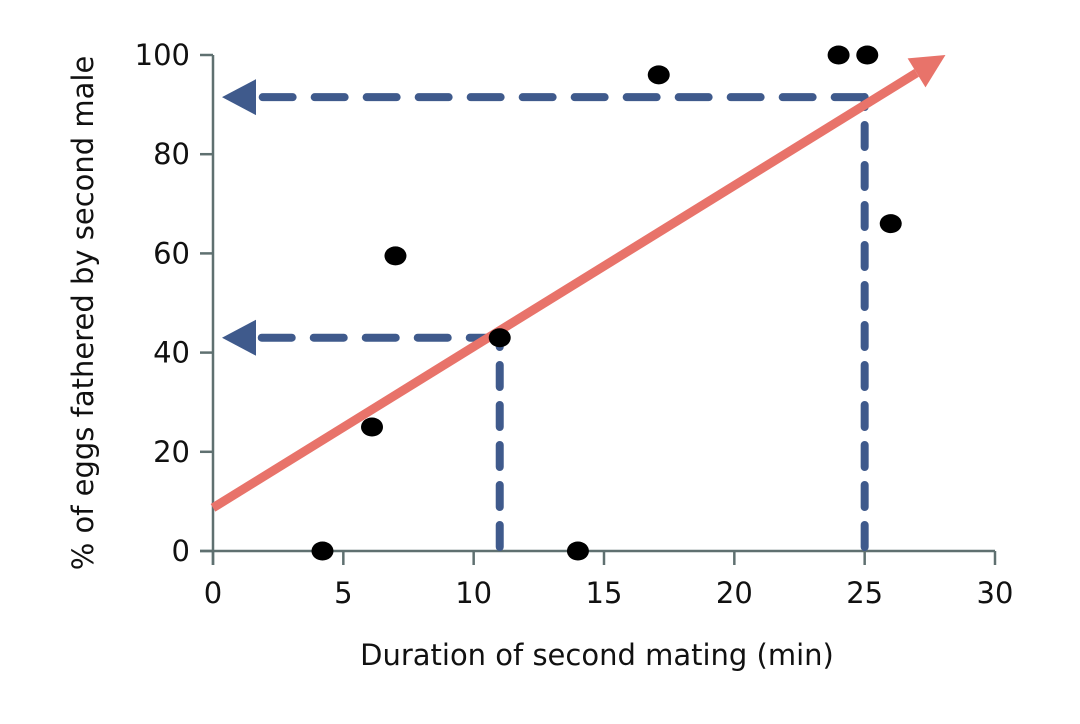 This screenshot has height=724, width=1080. Describe the element at coordinates (597, 655) in the screenshot. I see `x-axis-label: Duration of second mating (min)` at that location.